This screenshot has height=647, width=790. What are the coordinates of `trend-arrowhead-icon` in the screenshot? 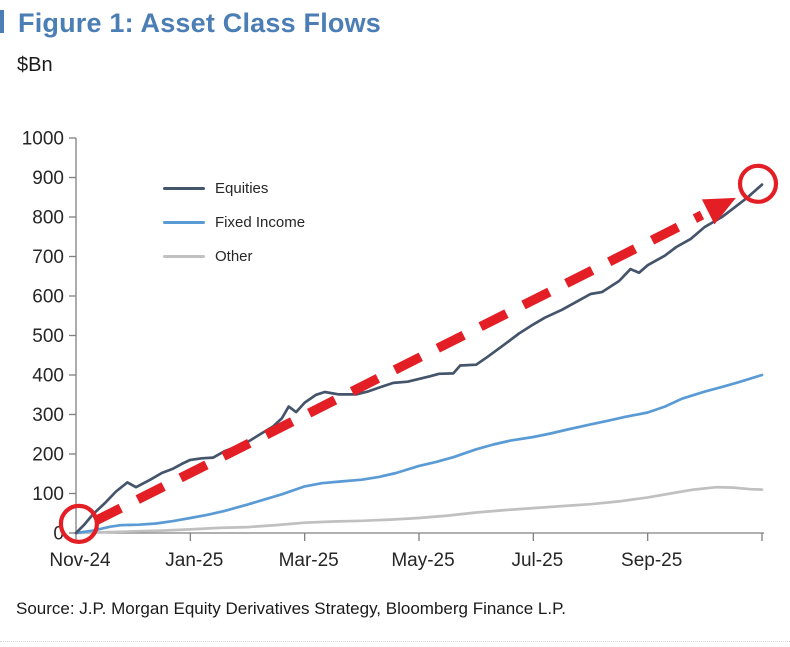 It's located at (718, 211).